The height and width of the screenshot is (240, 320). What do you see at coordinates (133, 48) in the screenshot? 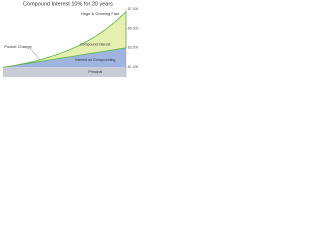
I see `y-tick-label: $3,000` at bounding box center [133, 48].